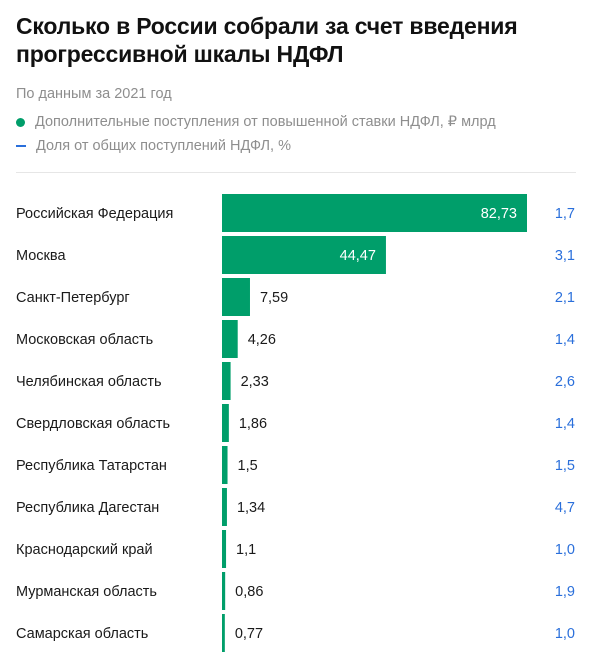 The image size is (590, 664). What do you see at coordinates (41, 256) in the screenshot?
I see `category-label: Москва` at bounding box center [41, 256].